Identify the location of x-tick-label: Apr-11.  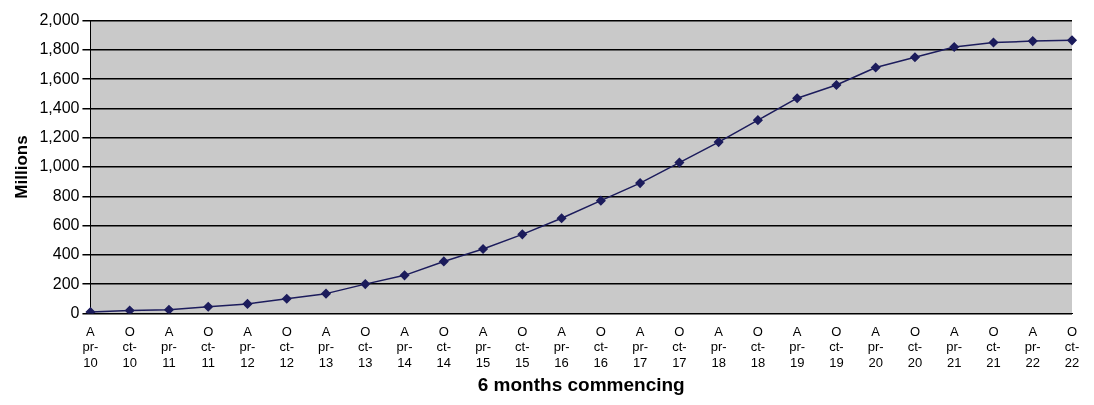
(169, 346).